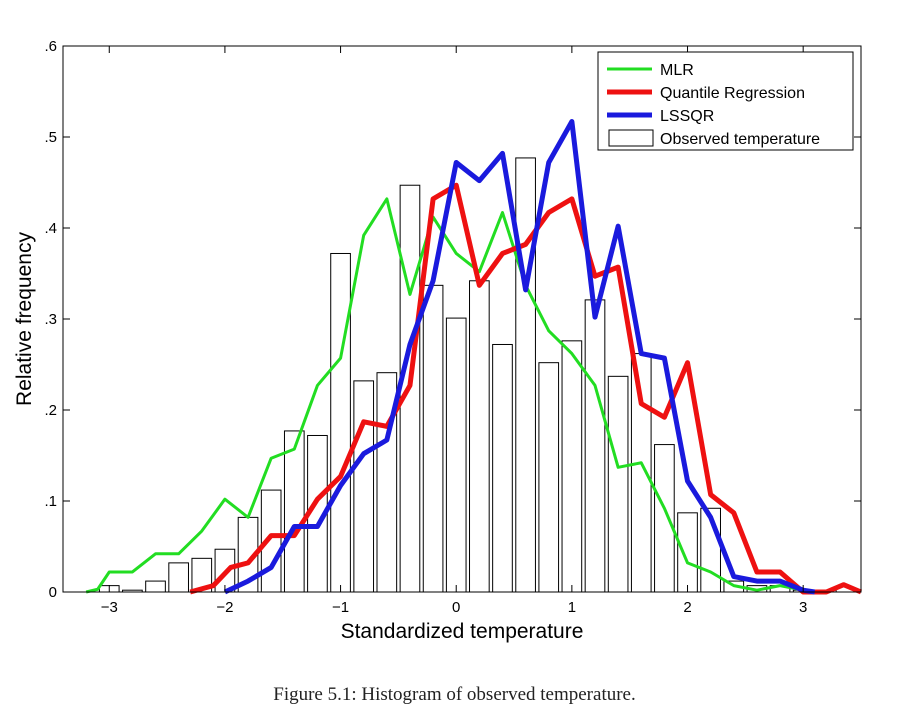 This screenshot has height=720, width=909. I want to click on x-tick-label: −1, so click(340, 607).